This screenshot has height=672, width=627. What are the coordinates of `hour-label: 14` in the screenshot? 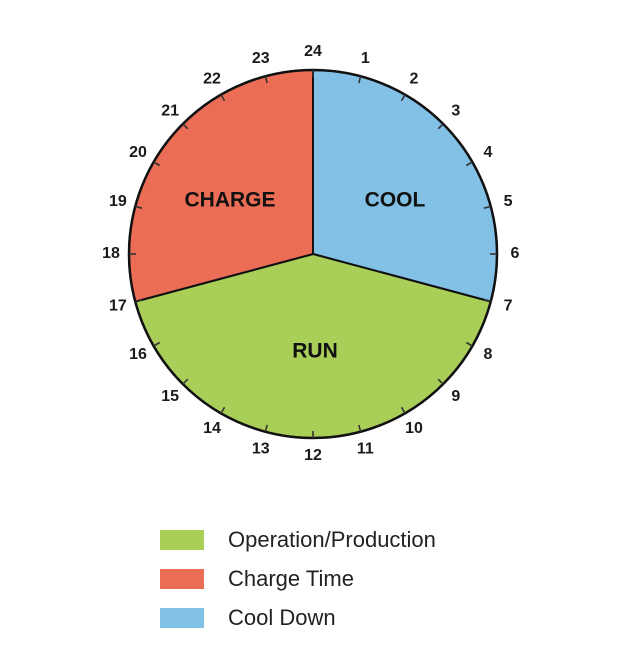 It's located at (212, 428).